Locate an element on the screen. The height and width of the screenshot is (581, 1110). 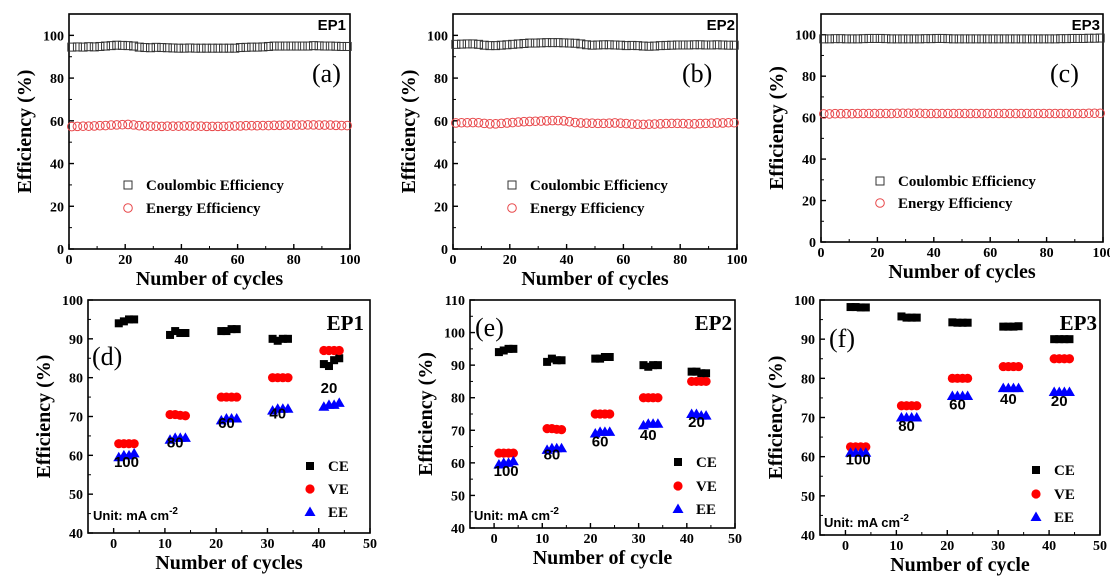
x-tick-label: 0 is located at coordinates (69, 260).